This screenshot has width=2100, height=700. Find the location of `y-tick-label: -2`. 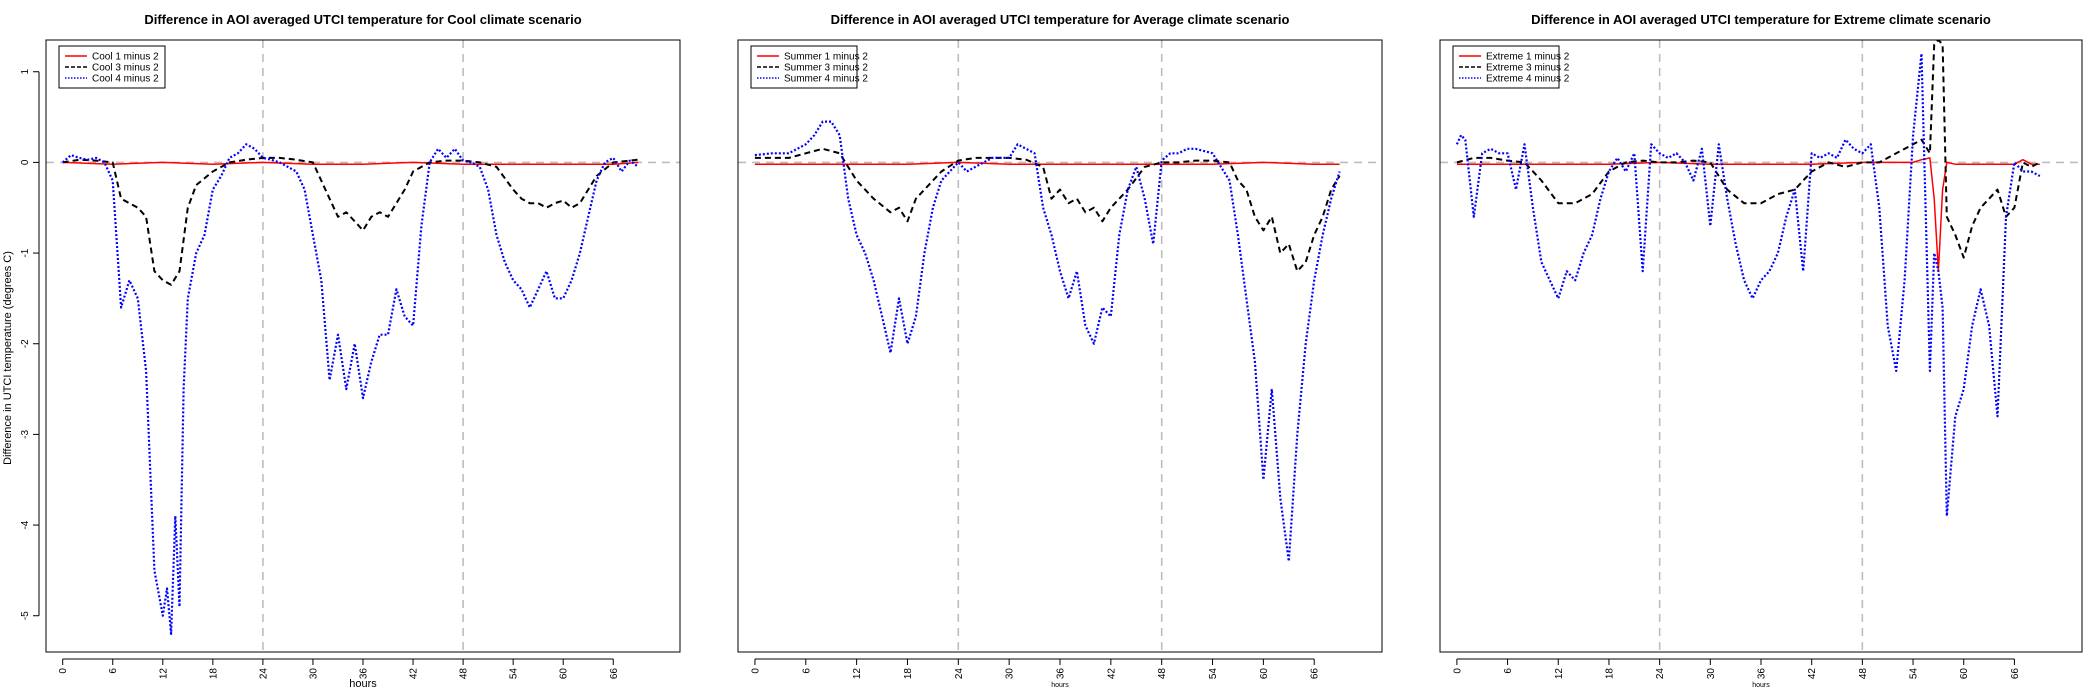

y-tick-label: -2 is located at coordinates (25, 343).